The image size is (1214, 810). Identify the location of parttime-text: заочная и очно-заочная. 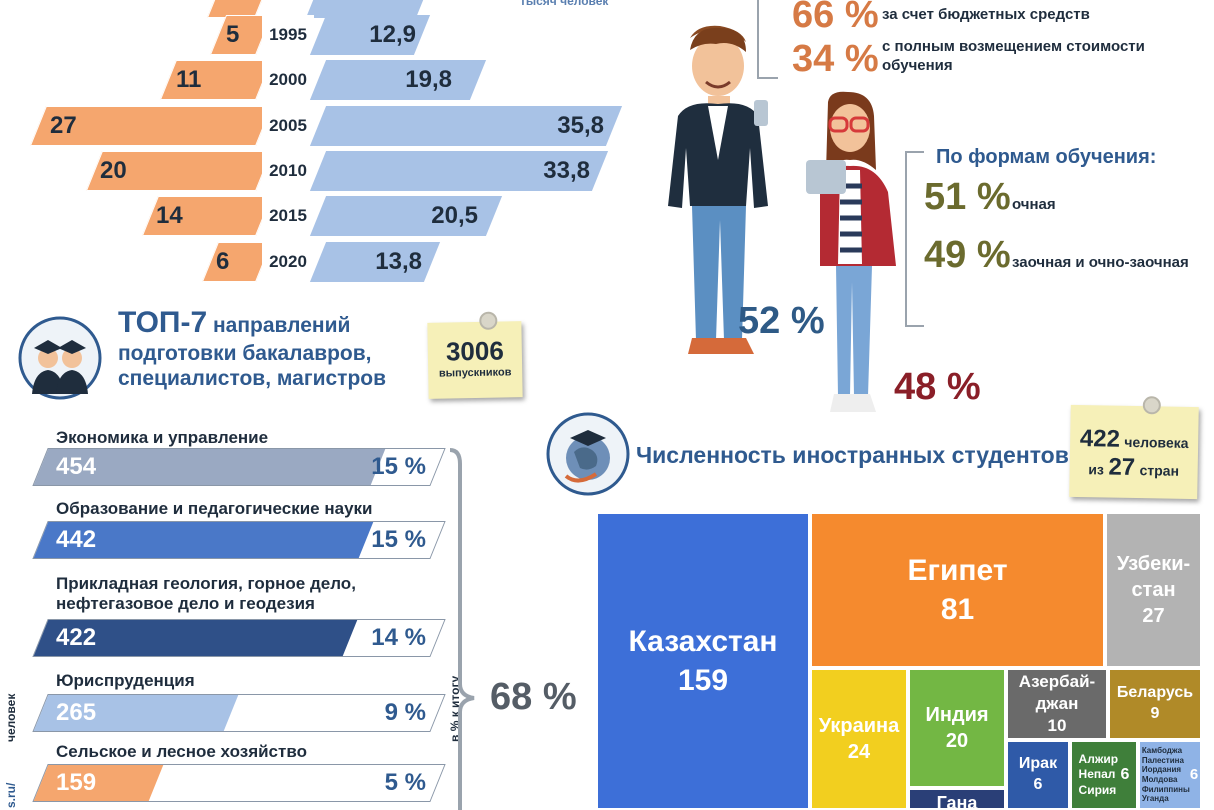
(1100, 262).